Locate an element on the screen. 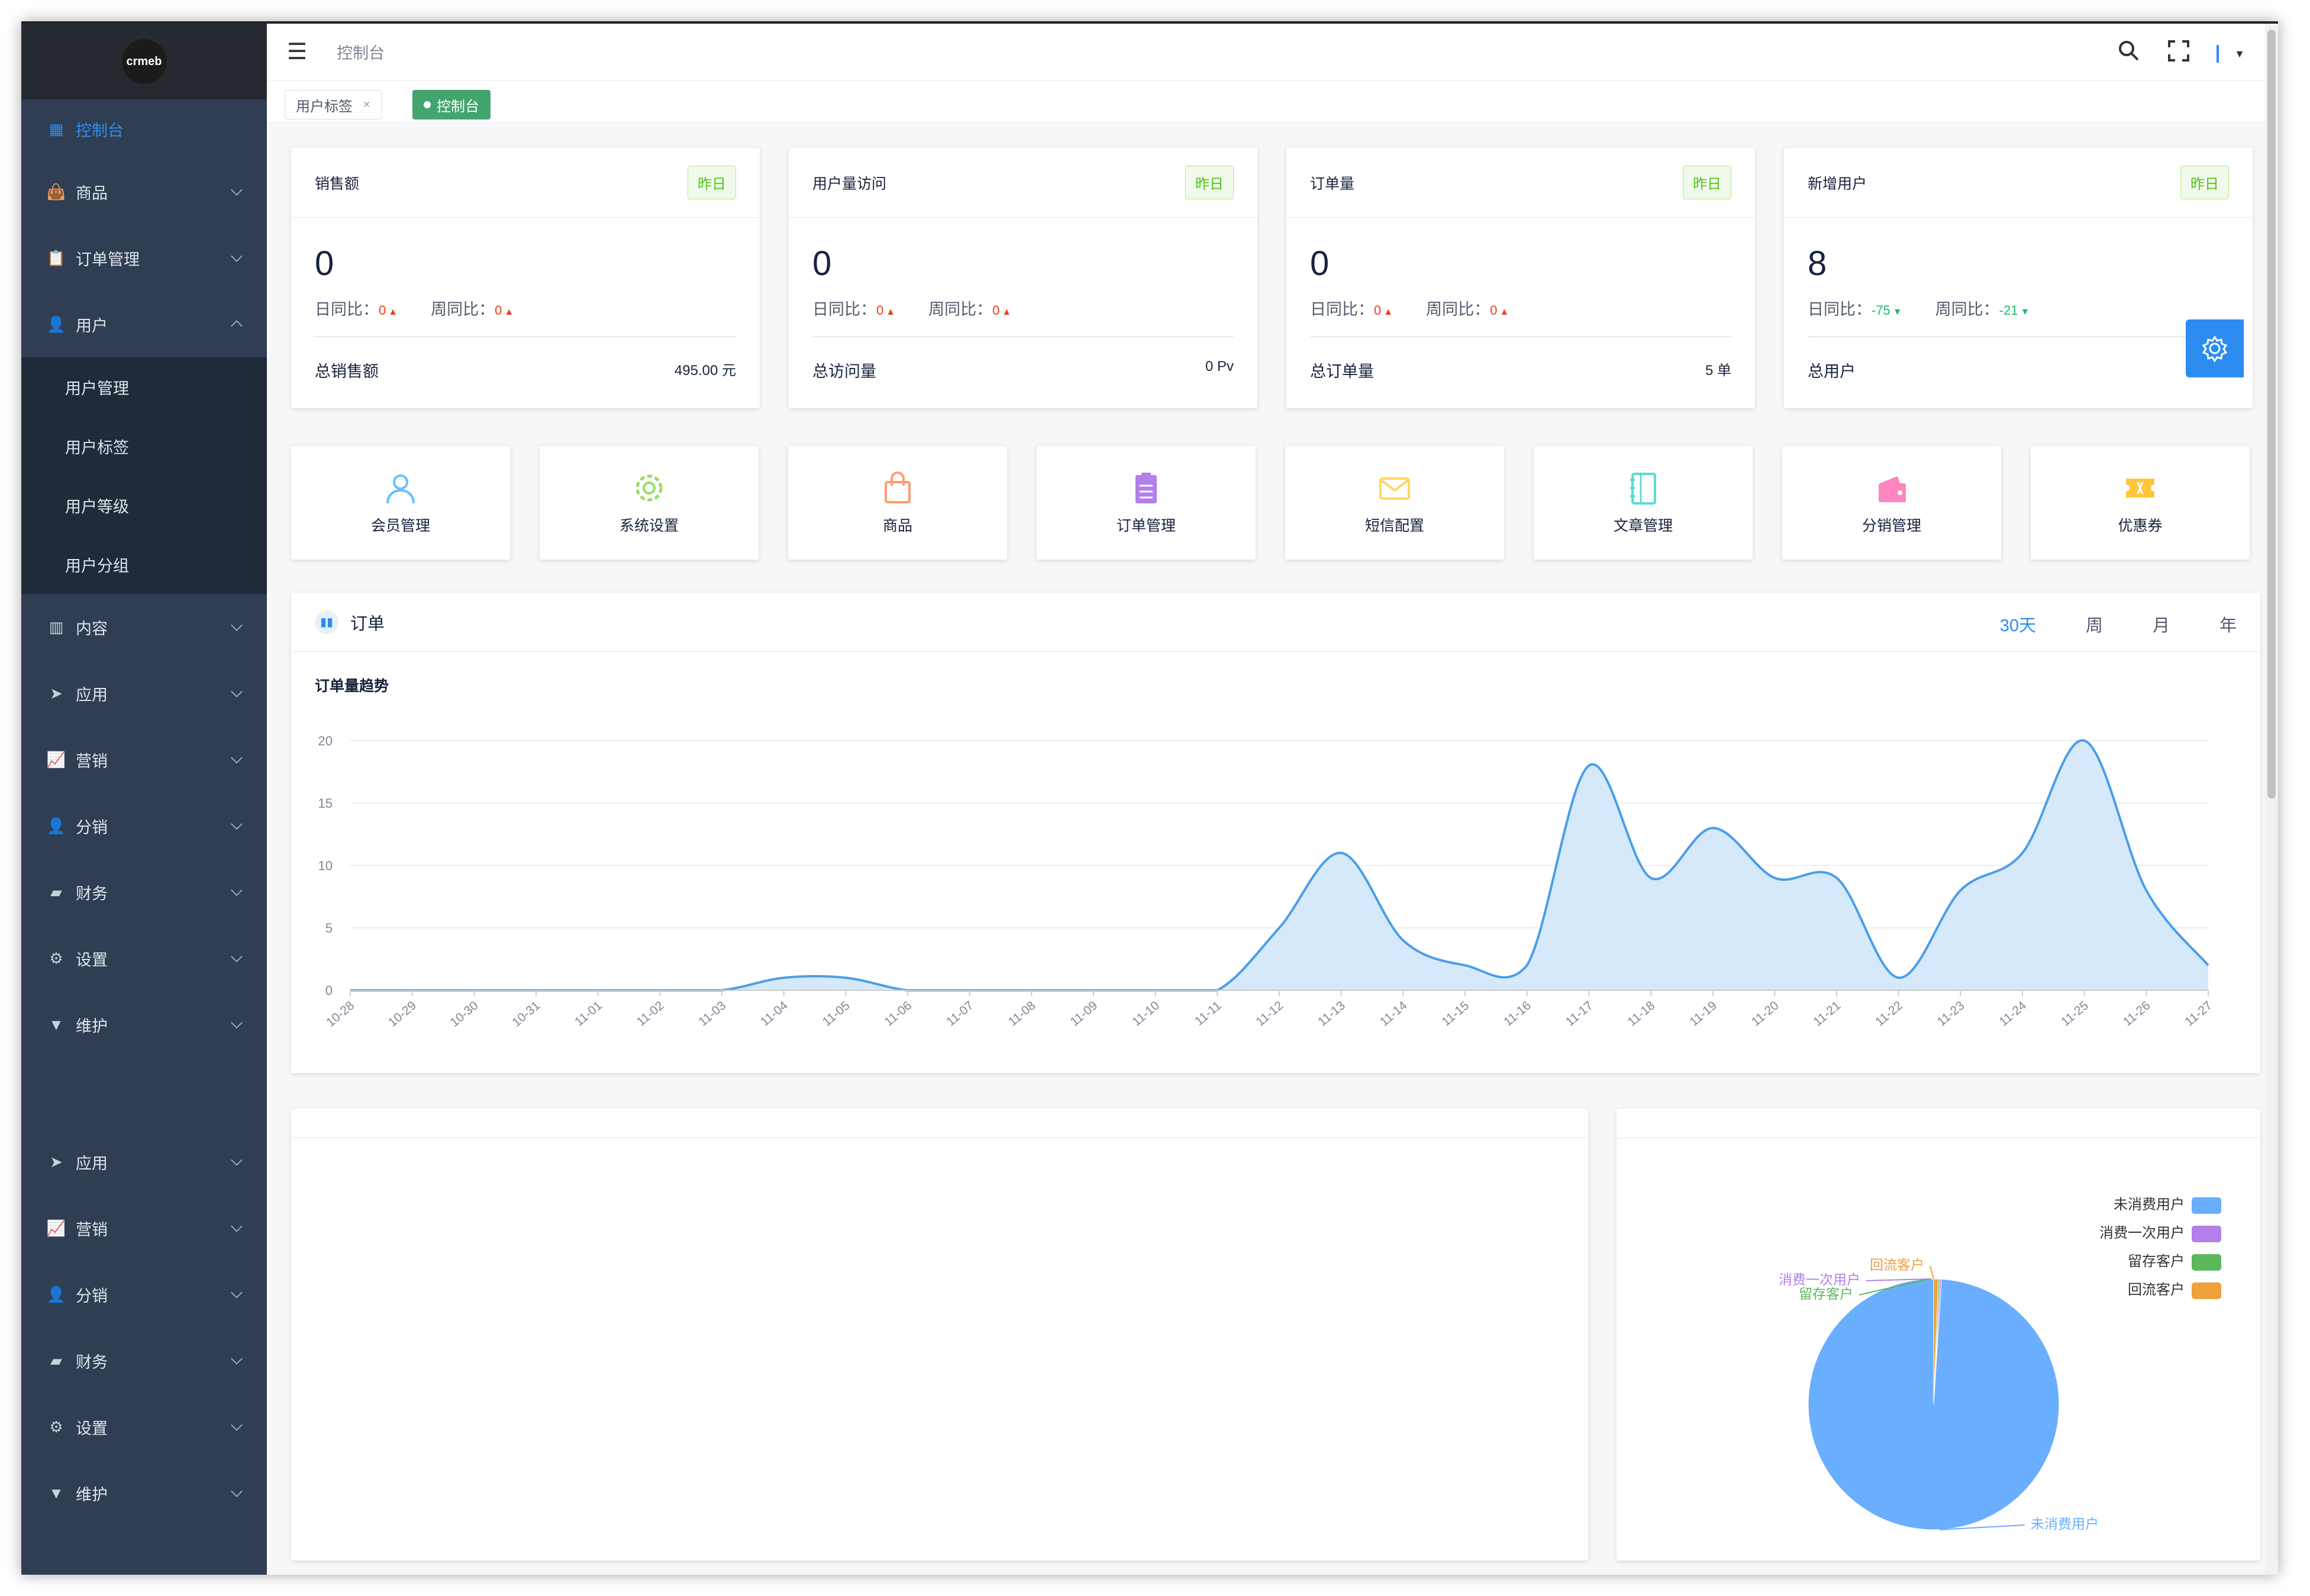 The image size is (2310, 1596). quick-link-2: 系统设置 is located at coordinates (649, 503).